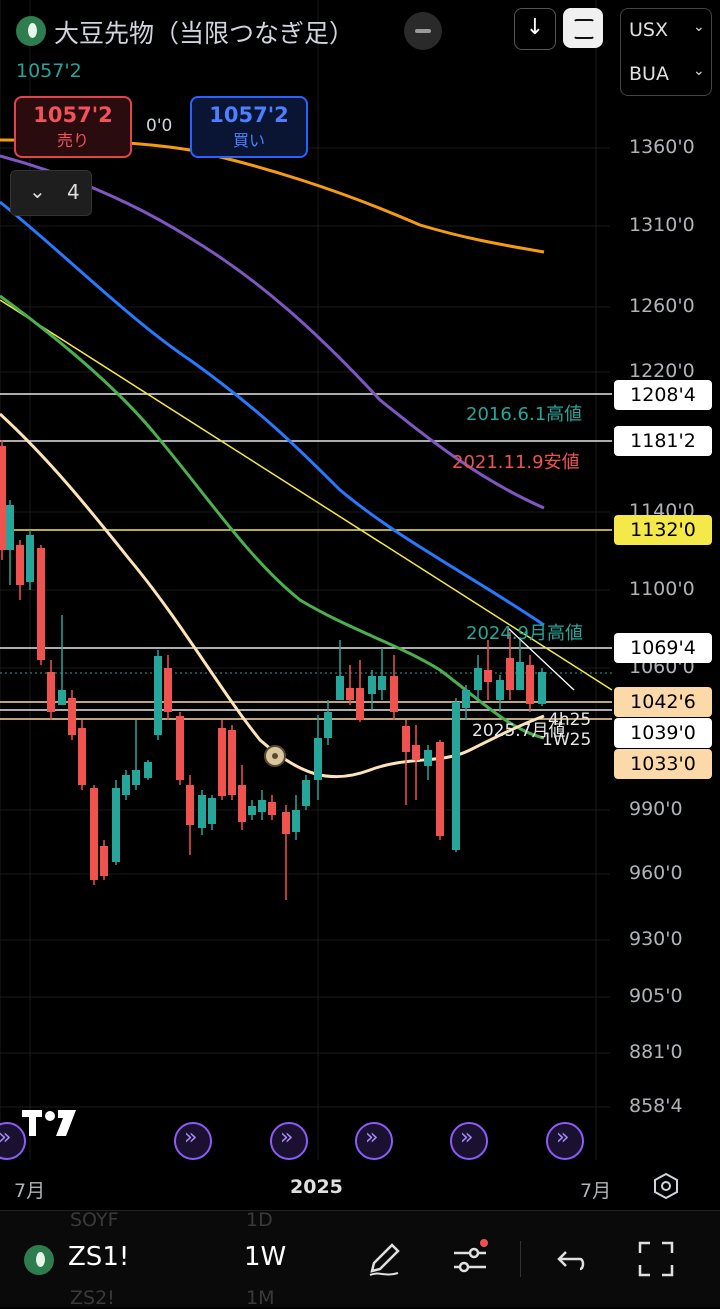  What do you see at coordinates (204, 33) in the screenshot?
I see `symbol-title: 大豆先物（当限つなぎ足）` at bounding box center [204, 33].